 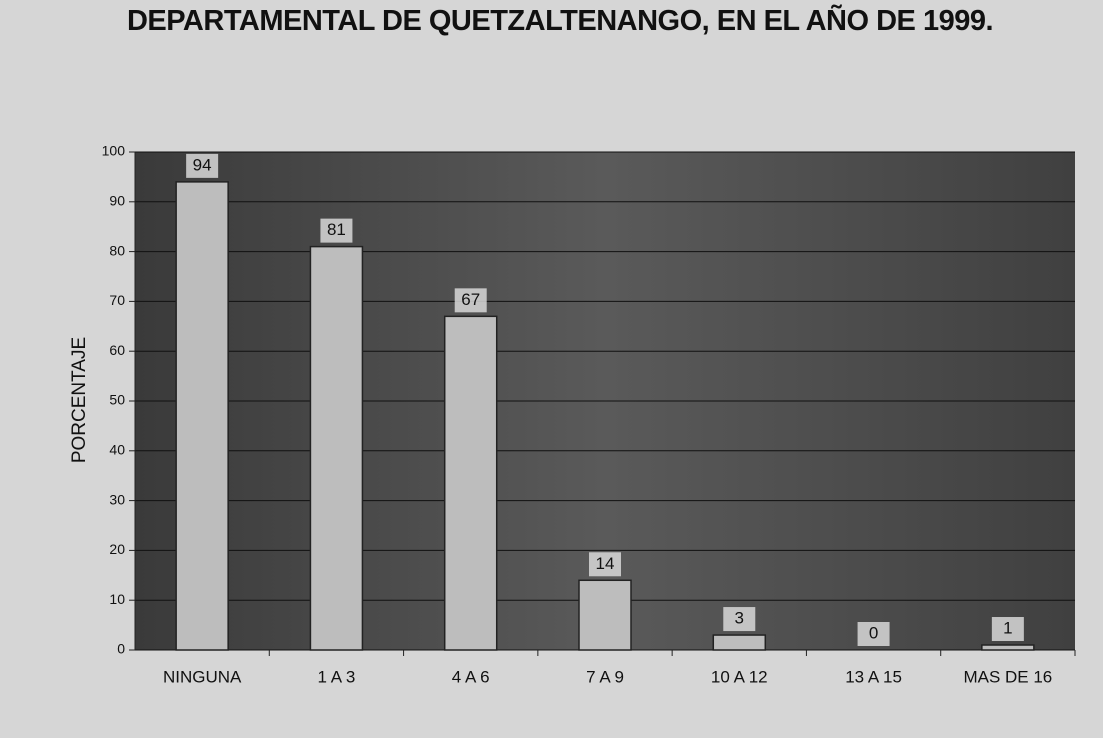 I want to click on y-tick-label: 0, so click(x=121, y=649).